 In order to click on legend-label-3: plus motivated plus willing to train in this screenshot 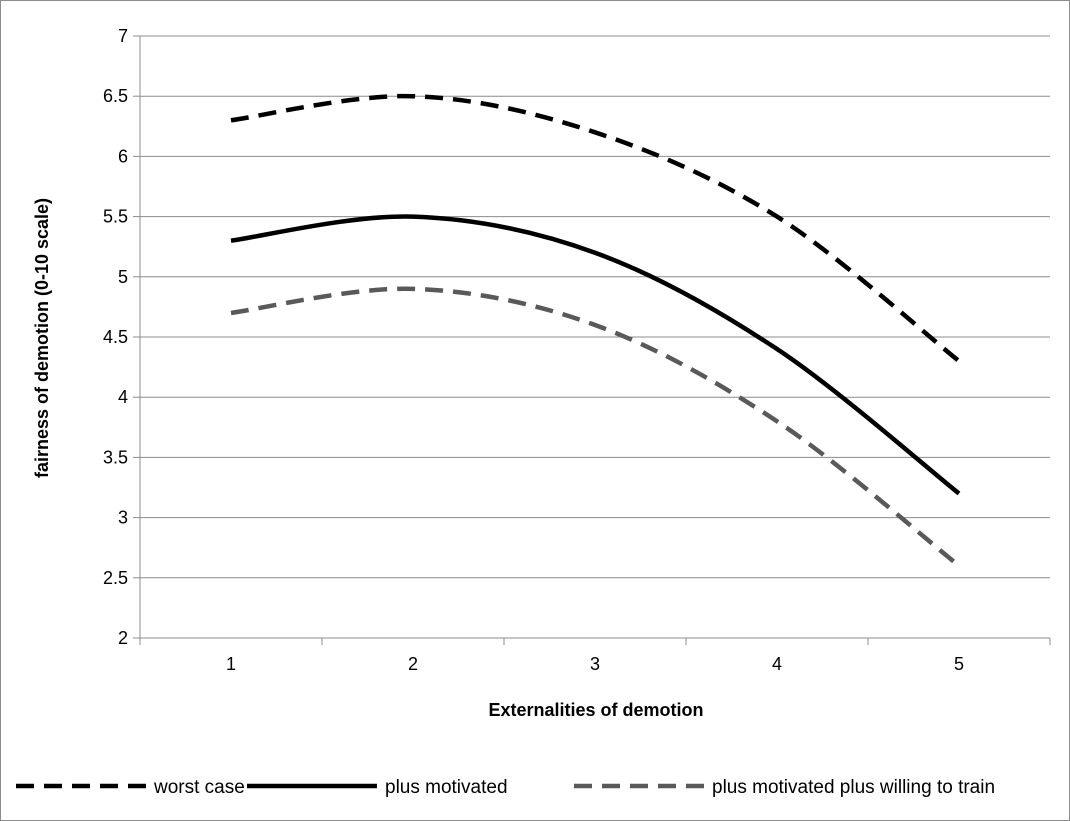, I will do `click(853, 787)`.